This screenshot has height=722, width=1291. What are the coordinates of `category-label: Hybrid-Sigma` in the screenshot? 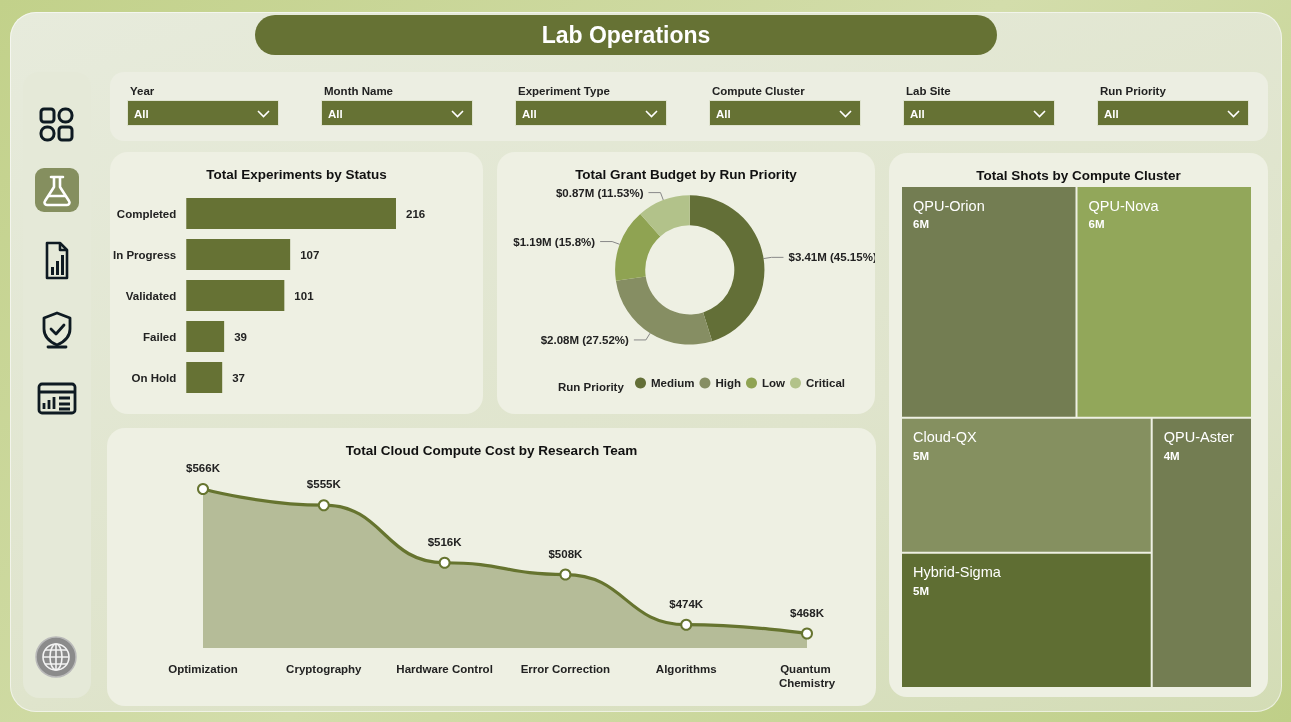 It's located at (957, 572).